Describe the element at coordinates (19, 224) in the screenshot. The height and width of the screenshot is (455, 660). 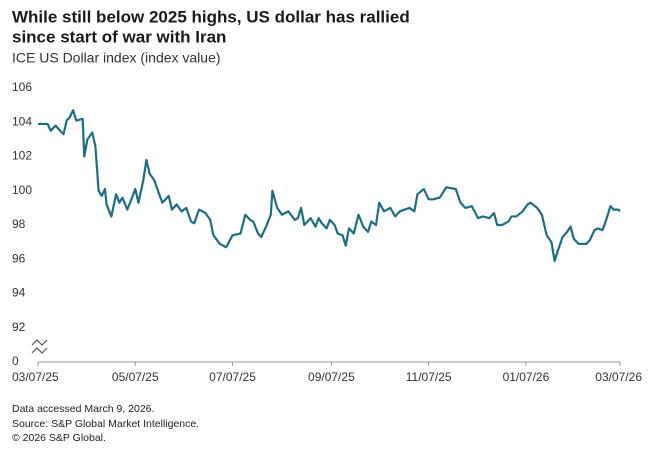
I see `y-tick-label: 98` at that location.